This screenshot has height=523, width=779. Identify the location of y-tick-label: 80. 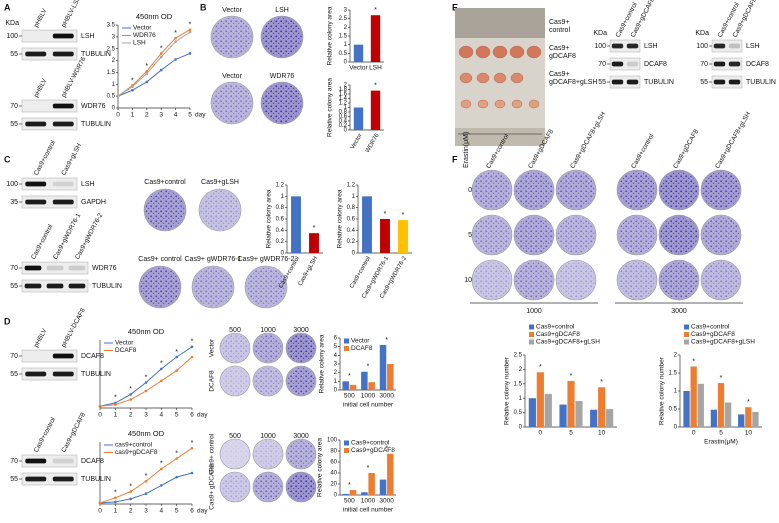
(333, 452).